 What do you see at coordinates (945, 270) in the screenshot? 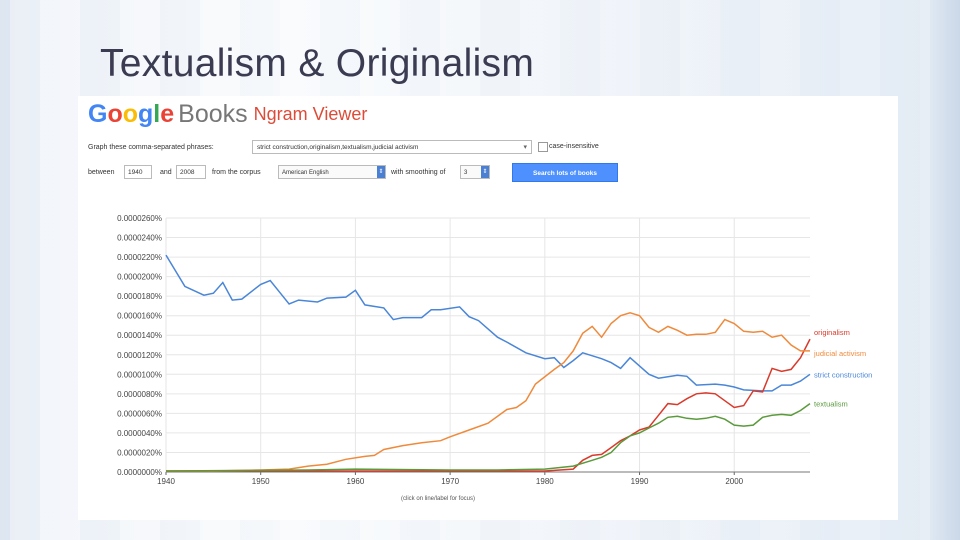
I see `slide-right-edge` at bounding box center [945, 270].